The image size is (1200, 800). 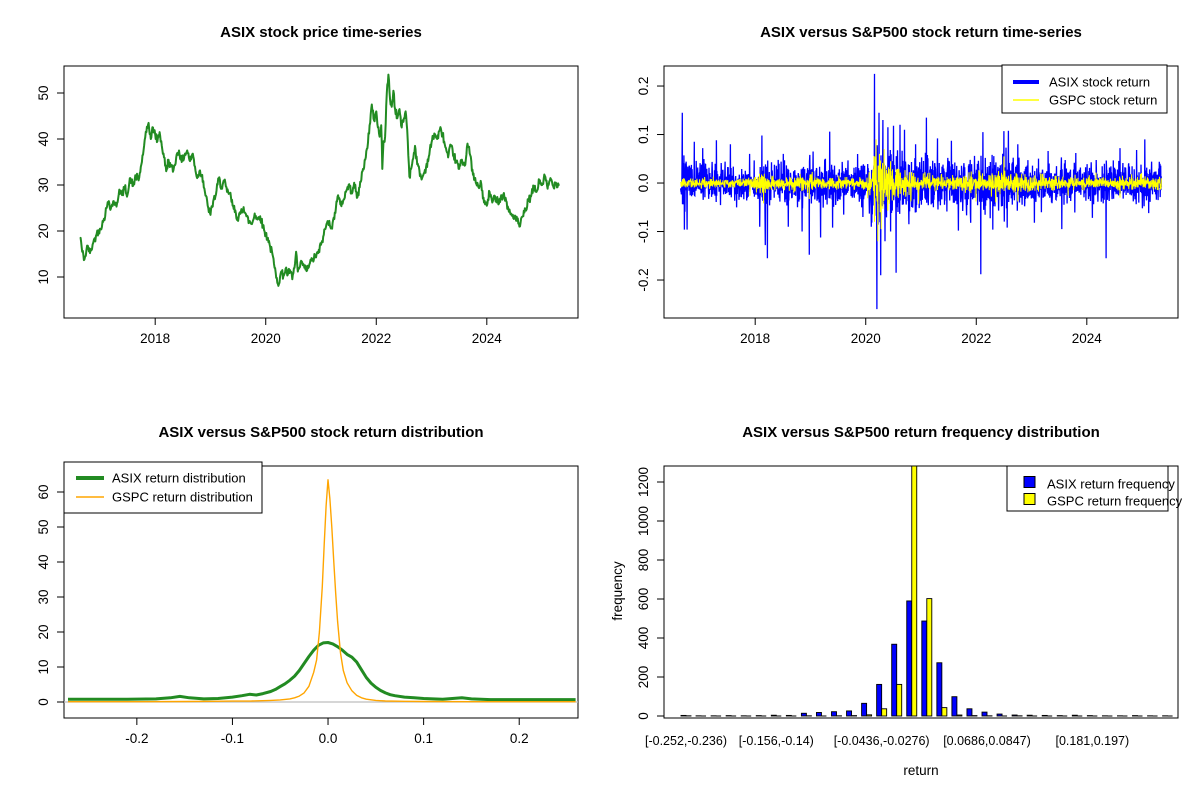 I want to click on legend-label: GSPC return distribution, so click(x=182, y=497).